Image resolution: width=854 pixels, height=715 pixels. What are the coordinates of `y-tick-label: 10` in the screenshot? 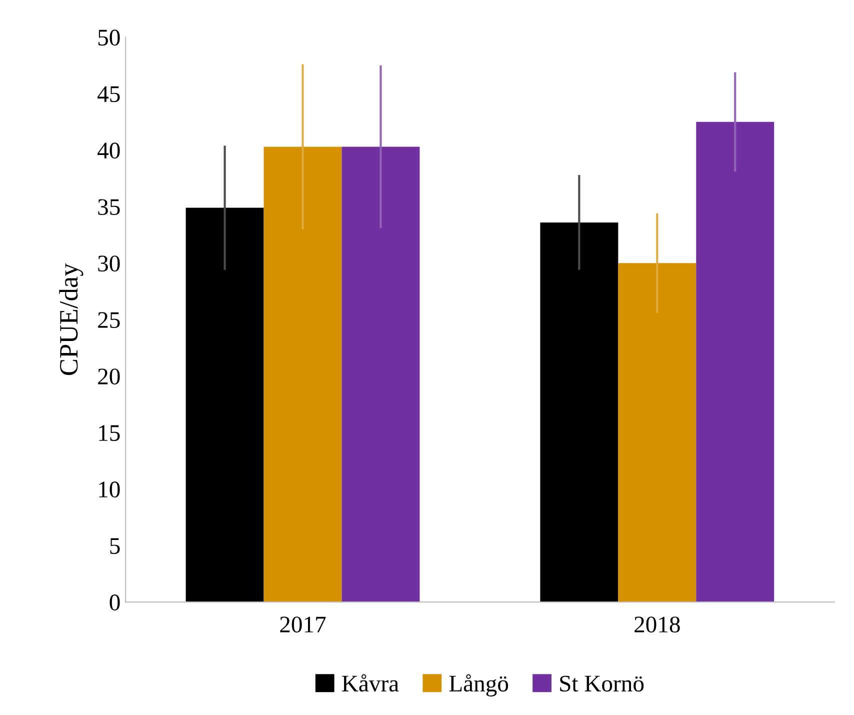 It's located at (109, 490).